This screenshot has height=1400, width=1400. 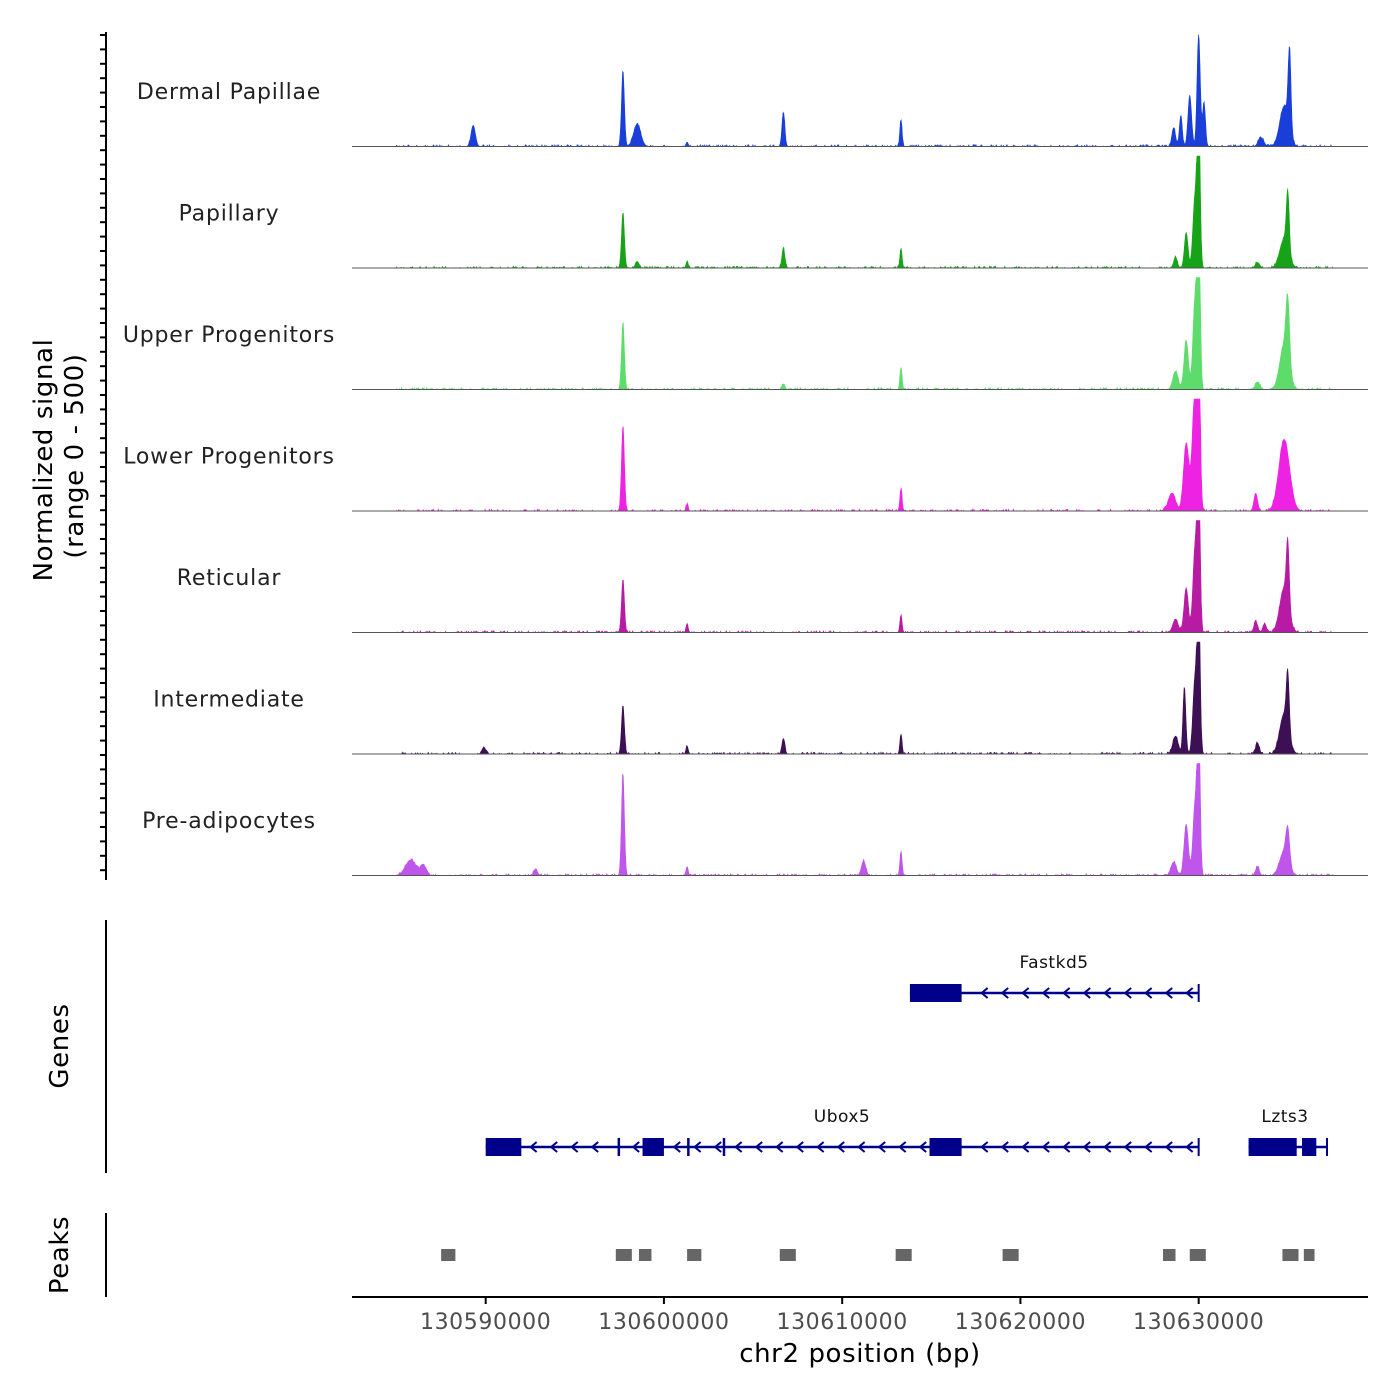 What do you see at coordinates (864, 91) in the screenshot?
I see `coverage-area-dermal-papillae` at bounding box center [864, 91].